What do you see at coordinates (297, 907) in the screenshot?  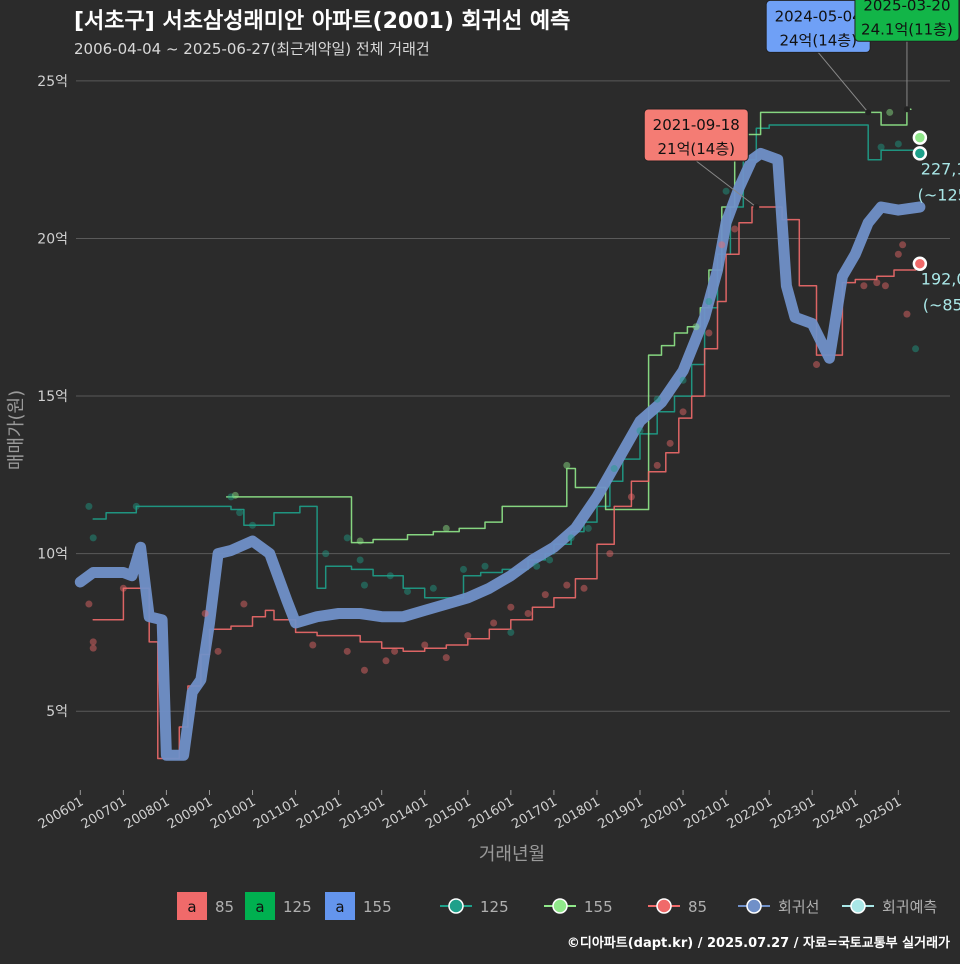 I see `legend-fill-label: 125` at bounding box center [297, 907].